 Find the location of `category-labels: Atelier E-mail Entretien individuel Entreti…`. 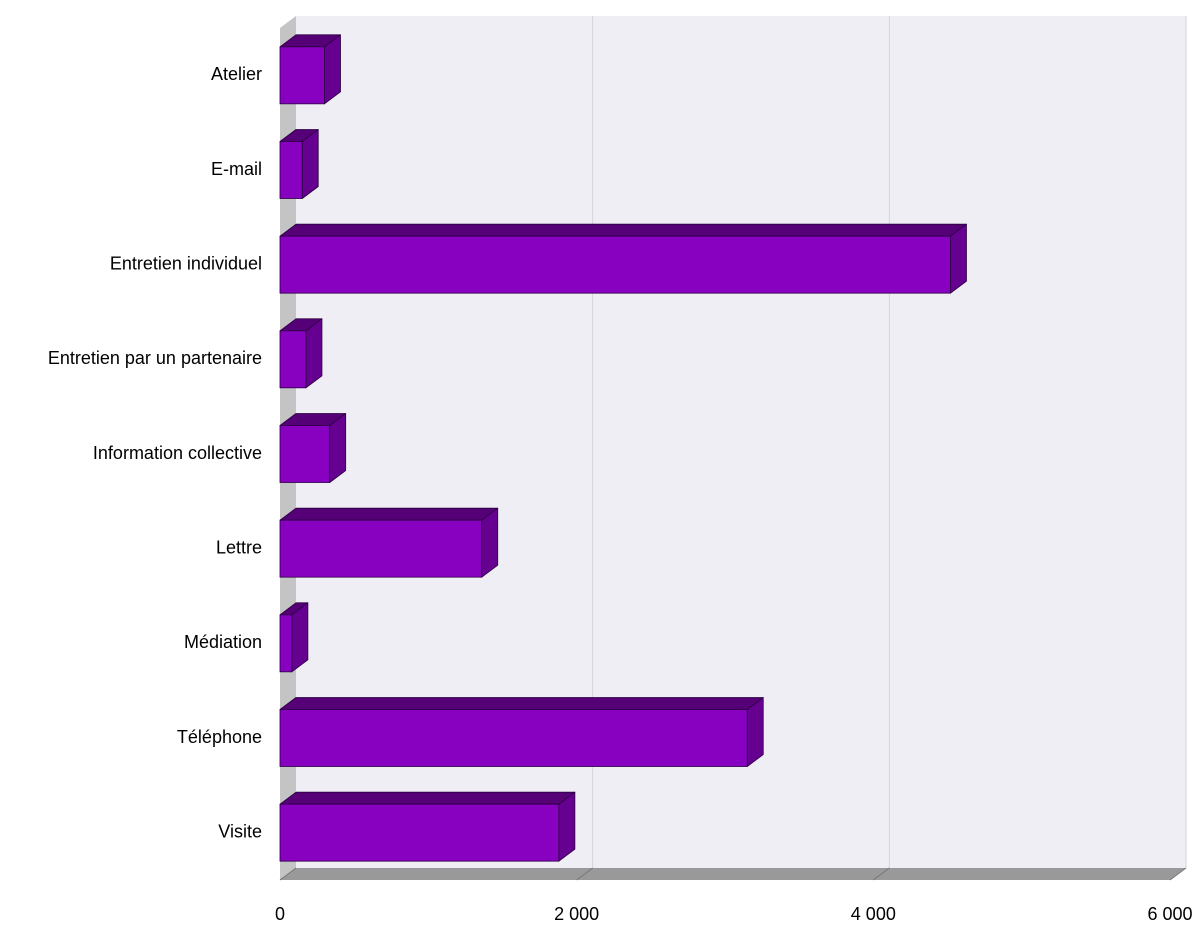

category-labels: Atelier E-mail Entretien individuel Entreti… is located at coordinates (155, 452).